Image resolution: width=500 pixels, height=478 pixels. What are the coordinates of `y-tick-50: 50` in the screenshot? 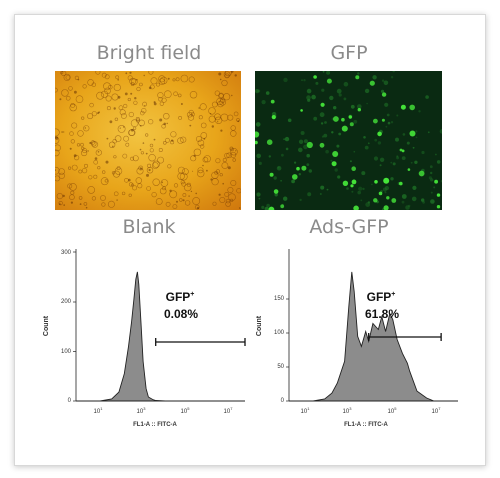 It's located at (280, 367).